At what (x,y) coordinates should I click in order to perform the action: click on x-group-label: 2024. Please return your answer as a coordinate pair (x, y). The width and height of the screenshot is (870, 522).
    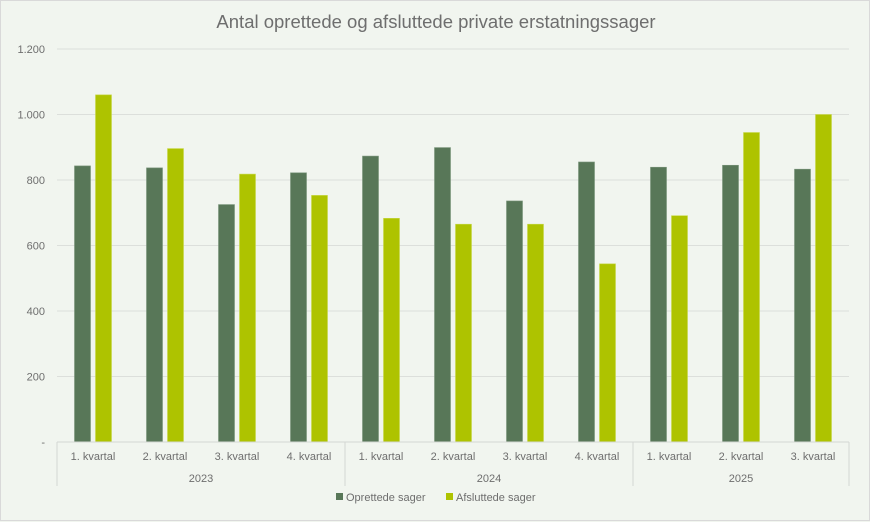
    Looking at the image, I should click on (489, 479).